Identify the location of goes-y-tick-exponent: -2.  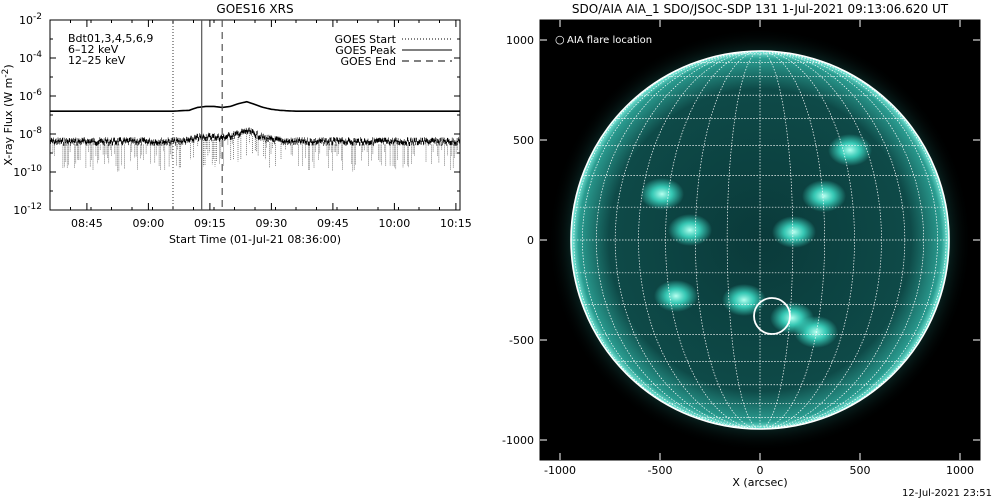
(37, 17).